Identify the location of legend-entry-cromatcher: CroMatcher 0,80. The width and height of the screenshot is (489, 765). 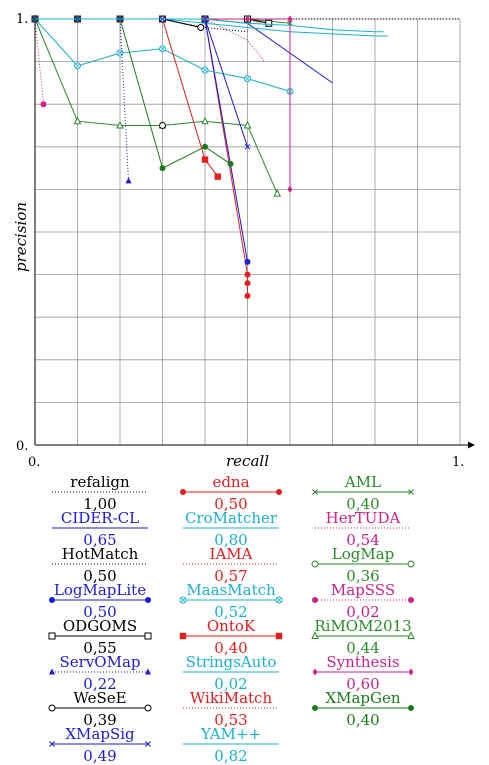
(231, 529).